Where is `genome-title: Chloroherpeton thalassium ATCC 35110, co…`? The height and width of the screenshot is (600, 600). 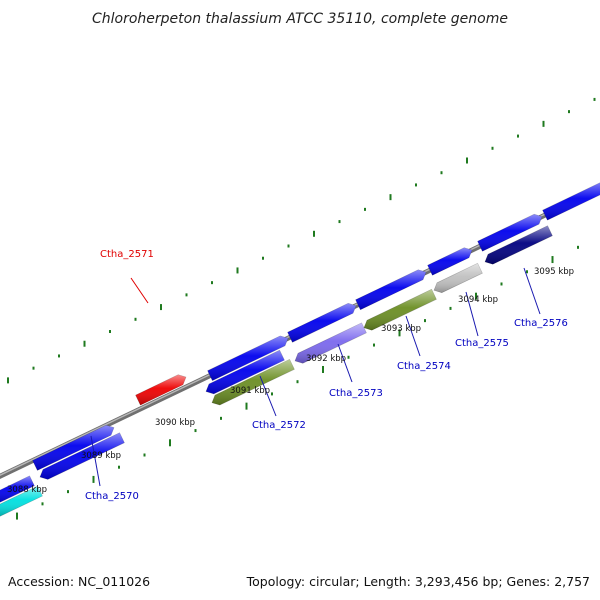
genome-title: Chloroherpeton thalassium ATCC 35110, co… is located at coordinates (300, 19).